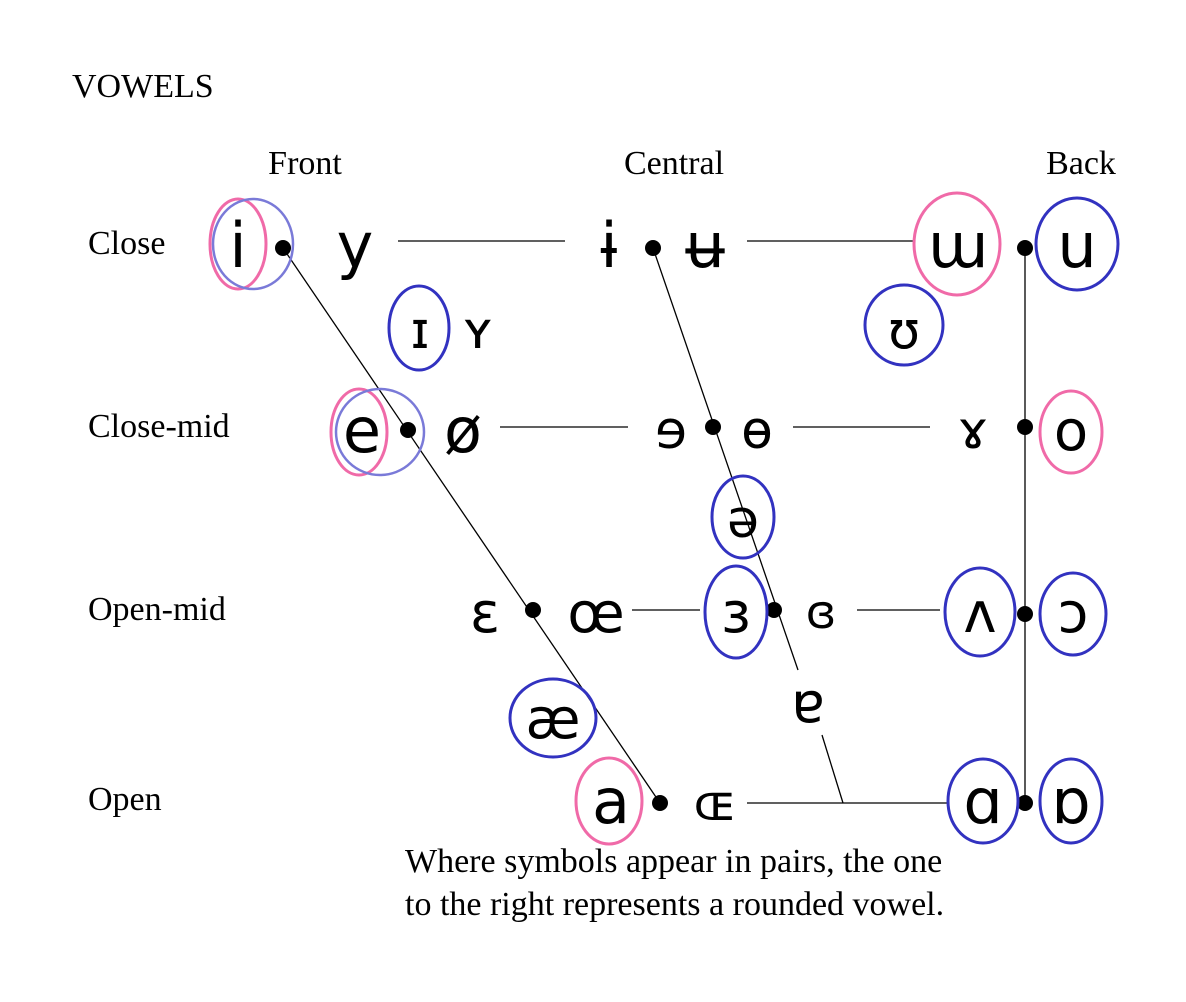 The image size is (1186, 1002). I want to click on vowel-turned-a: ɐ, so click(808, 703).